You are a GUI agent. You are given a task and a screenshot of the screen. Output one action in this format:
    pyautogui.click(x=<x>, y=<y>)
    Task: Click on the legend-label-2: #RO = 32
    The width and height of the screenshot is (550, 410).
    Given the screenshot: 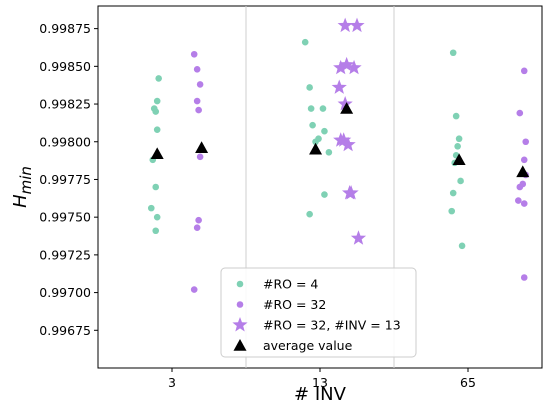 What is the action you would take?
    pyautogui.click(x=294, y=304)
    